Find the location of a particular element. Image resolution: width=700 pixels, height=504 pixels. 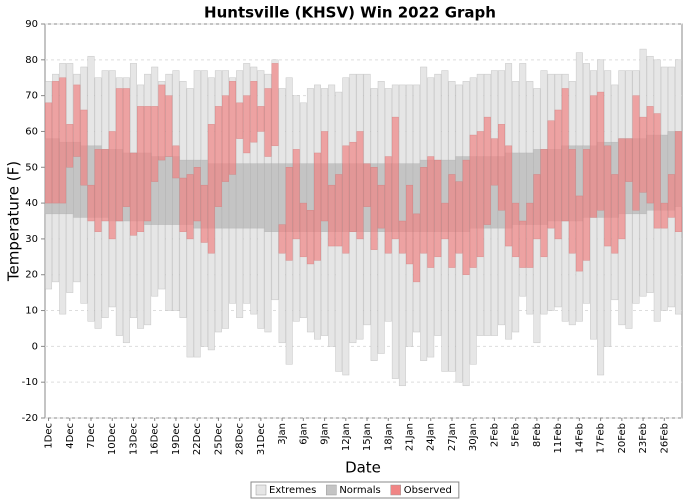

x-axis-label: Date is located at coordinates (363, 468).